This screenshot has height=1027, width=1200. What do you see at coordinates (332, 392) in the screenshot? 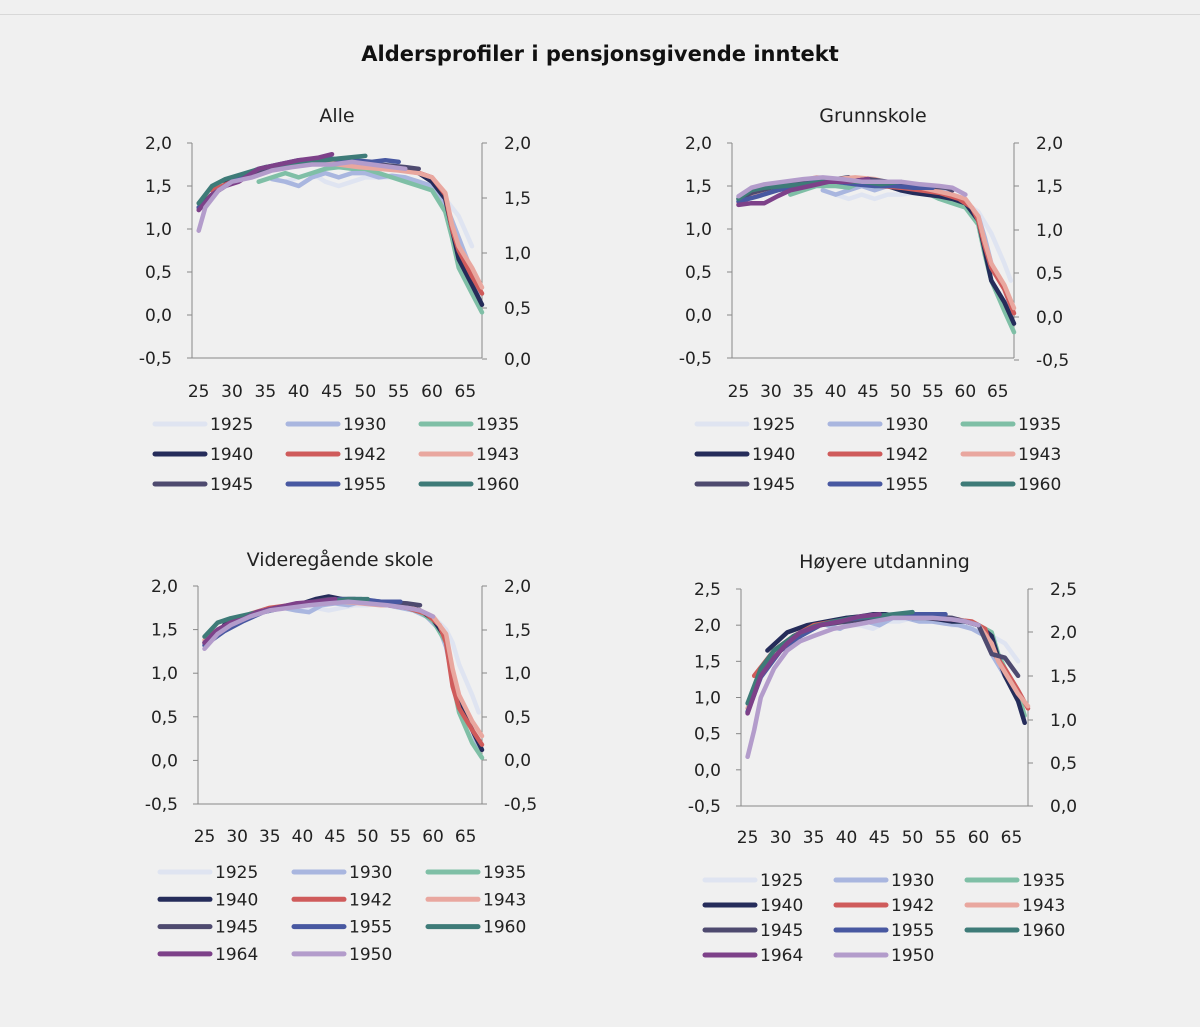
I see `x-tick-label: 45` at bounding box center [332, 392].